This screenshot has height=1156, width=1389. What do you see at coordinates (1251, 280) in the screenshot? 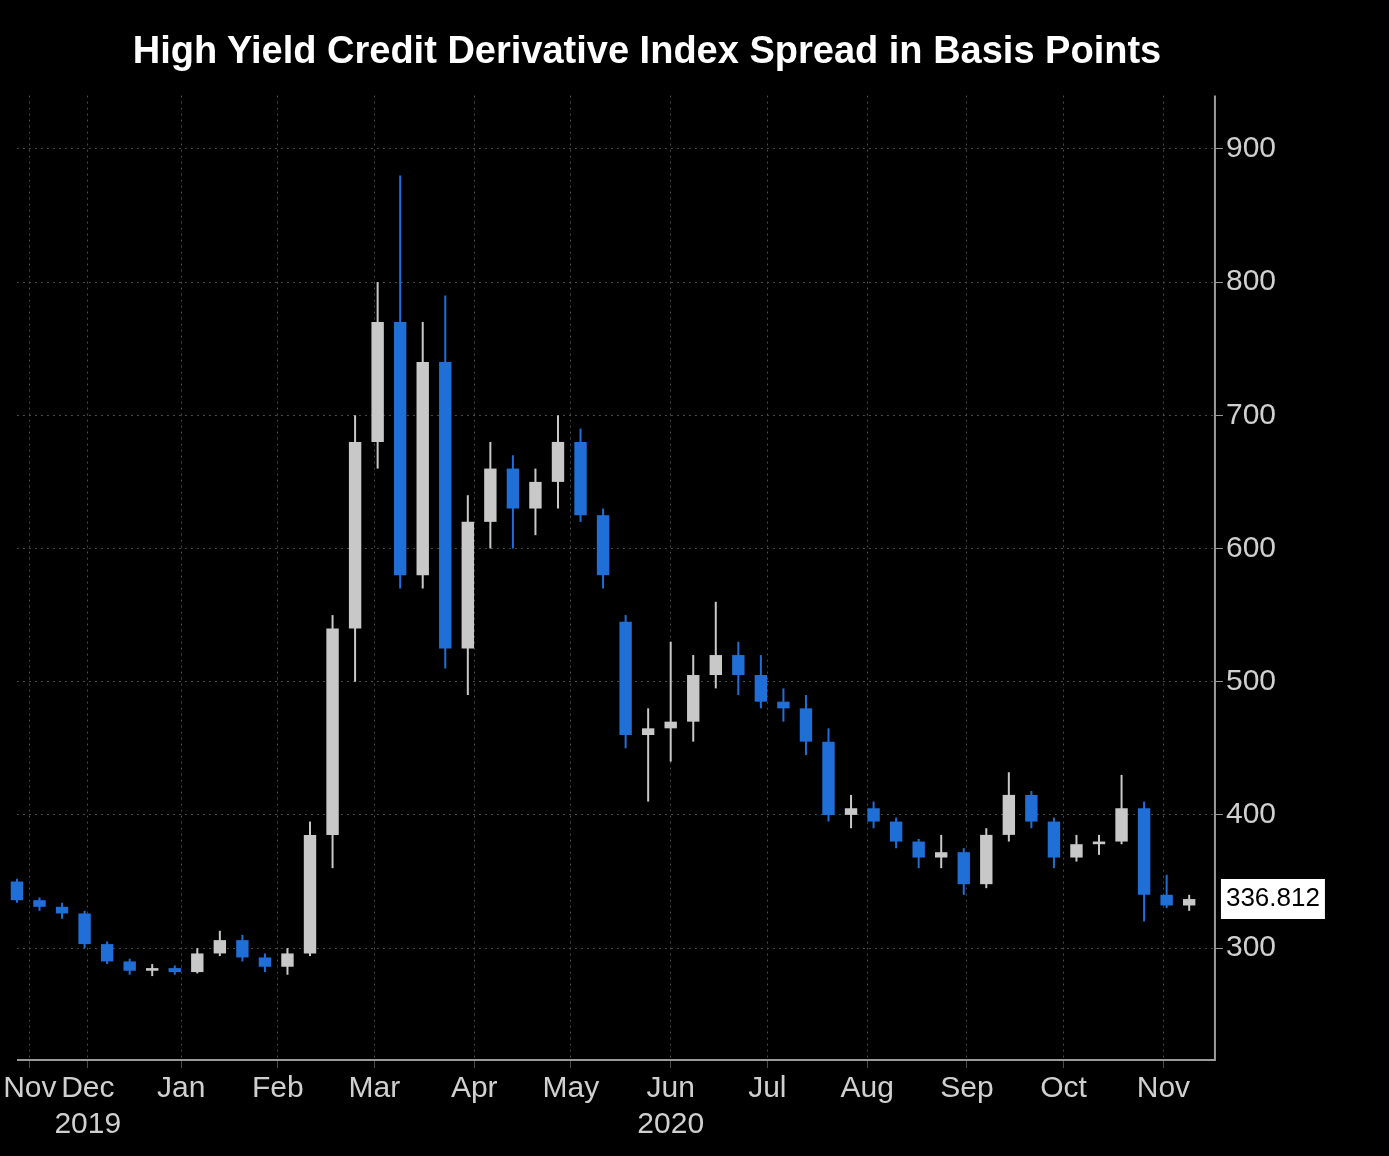
I see `y-tick-label: 800` at bounding box center [1251, 280].